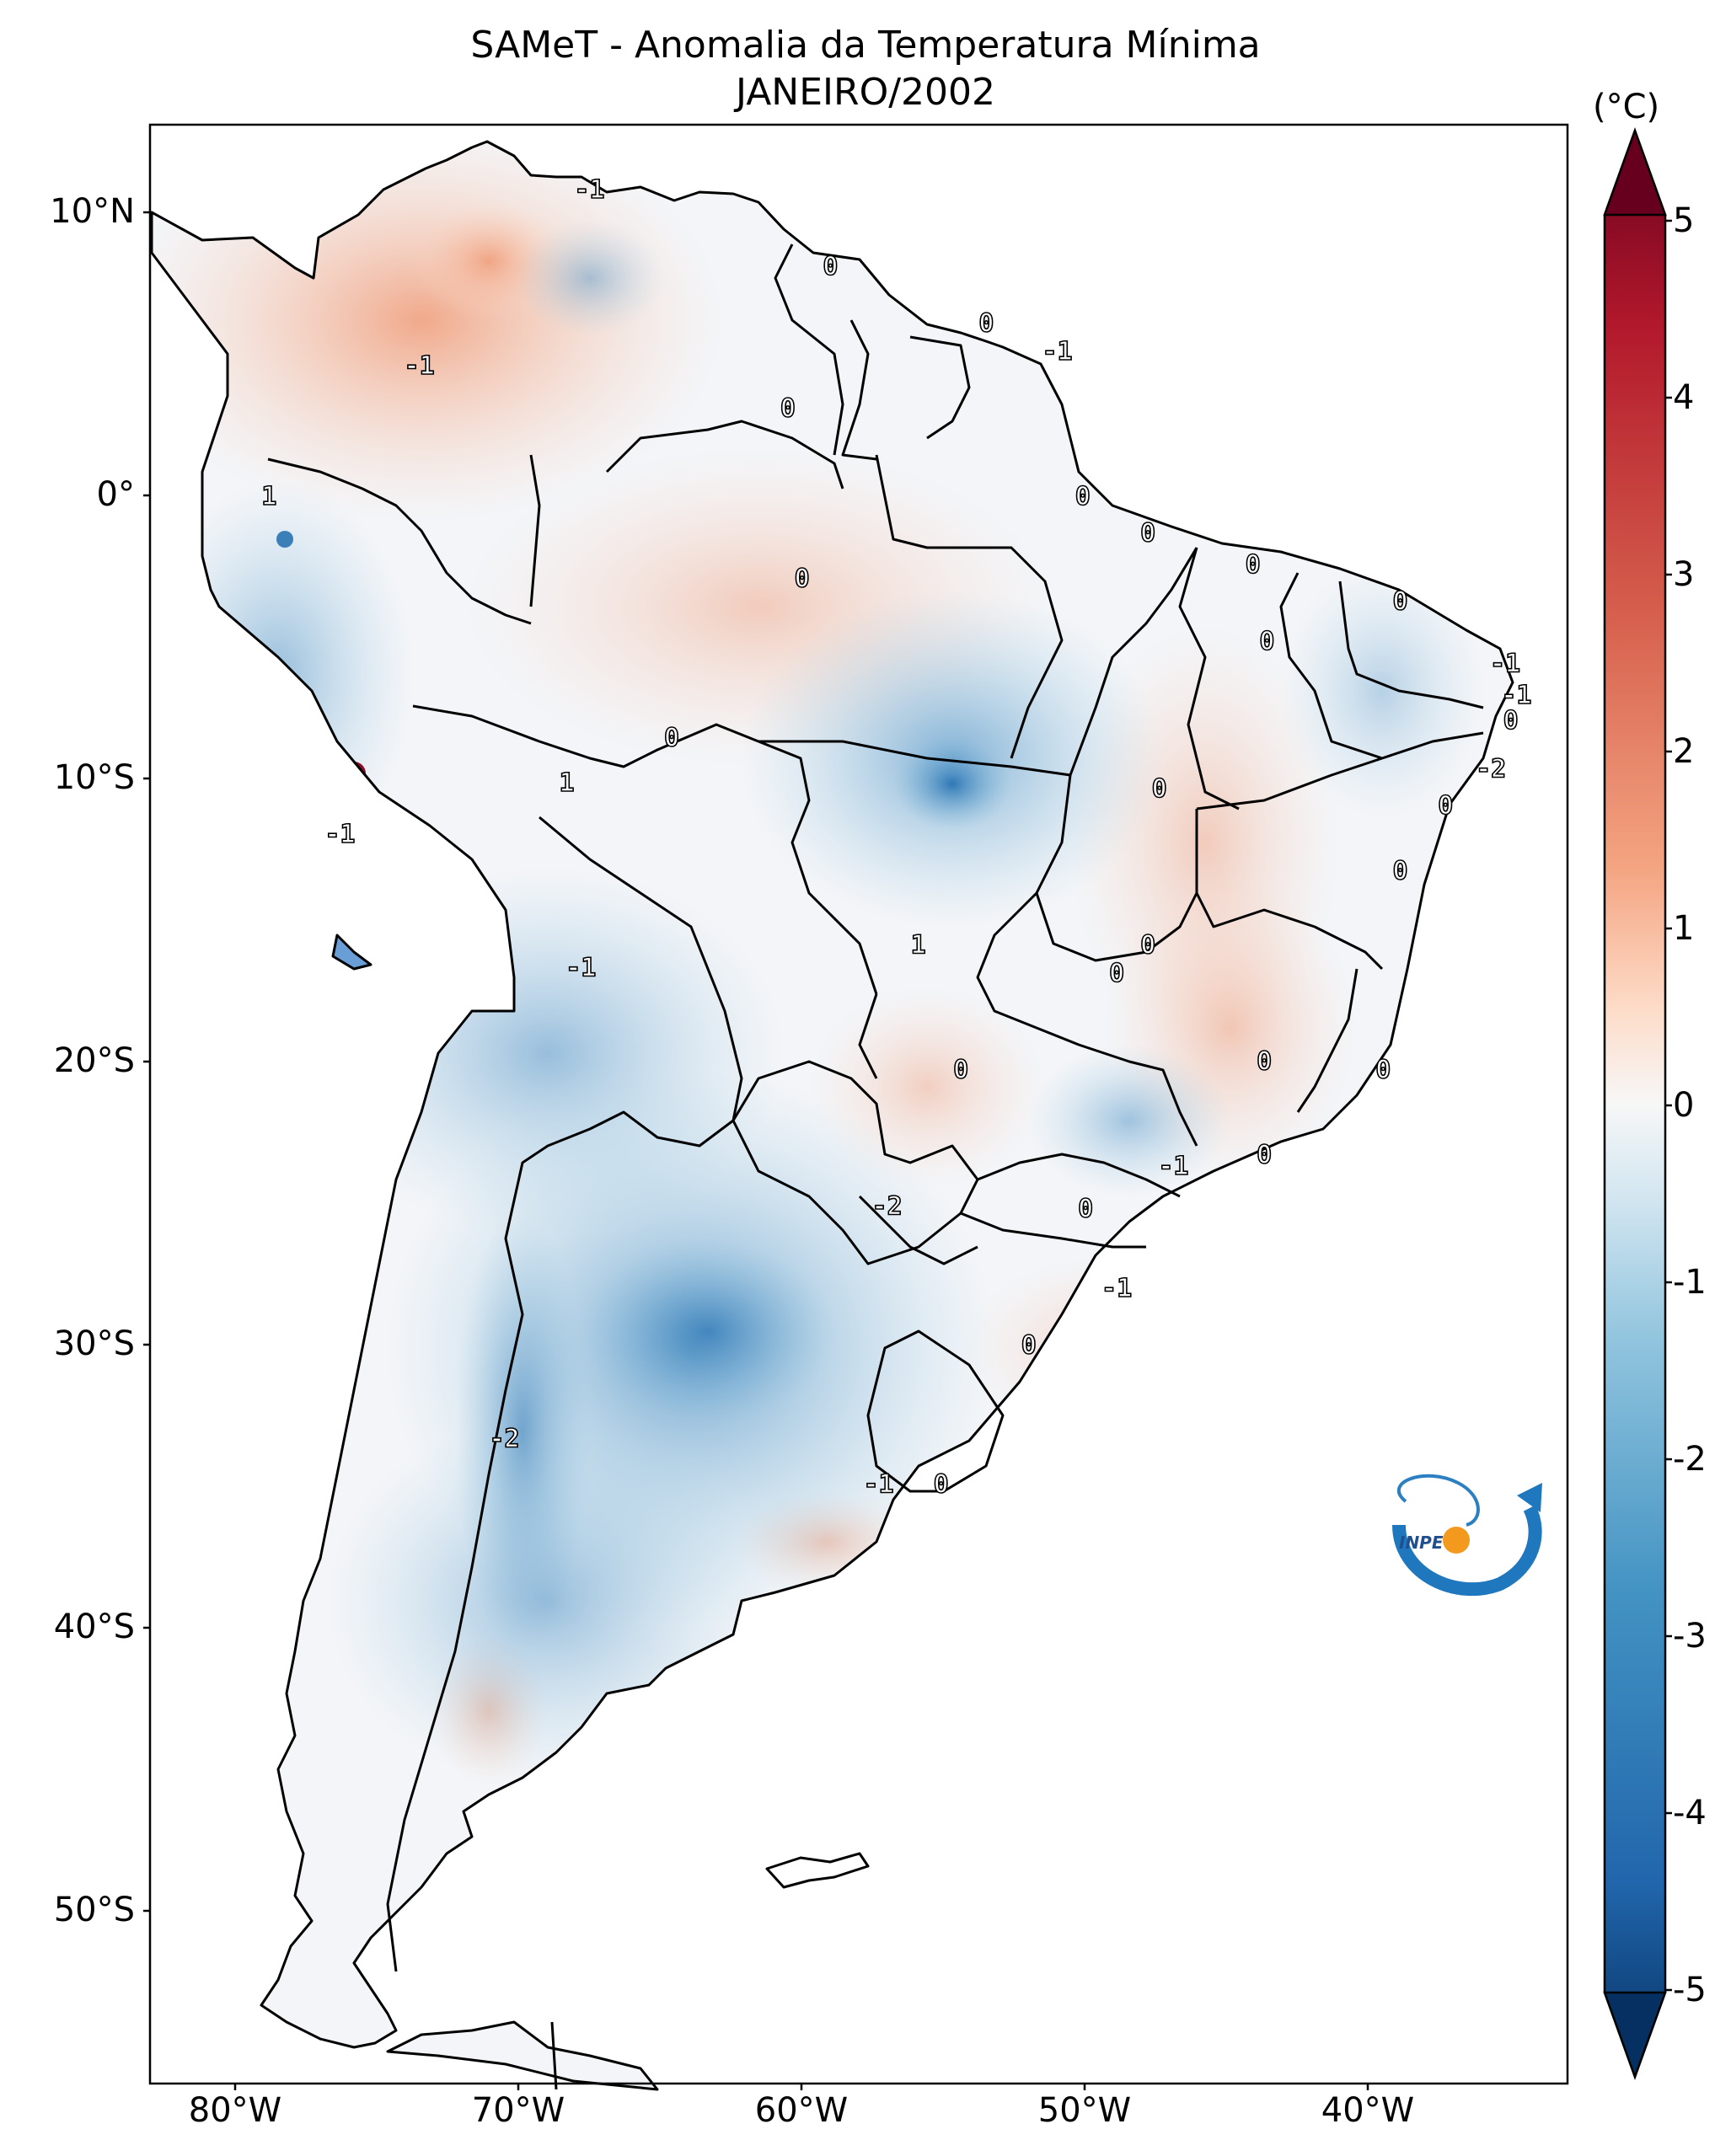 The height and width of the screenshot is (2156, 1731). Describe the element at coordinates (235, 2110) in the screenshot. I see `lon-label-80w: 80°W` at that location.